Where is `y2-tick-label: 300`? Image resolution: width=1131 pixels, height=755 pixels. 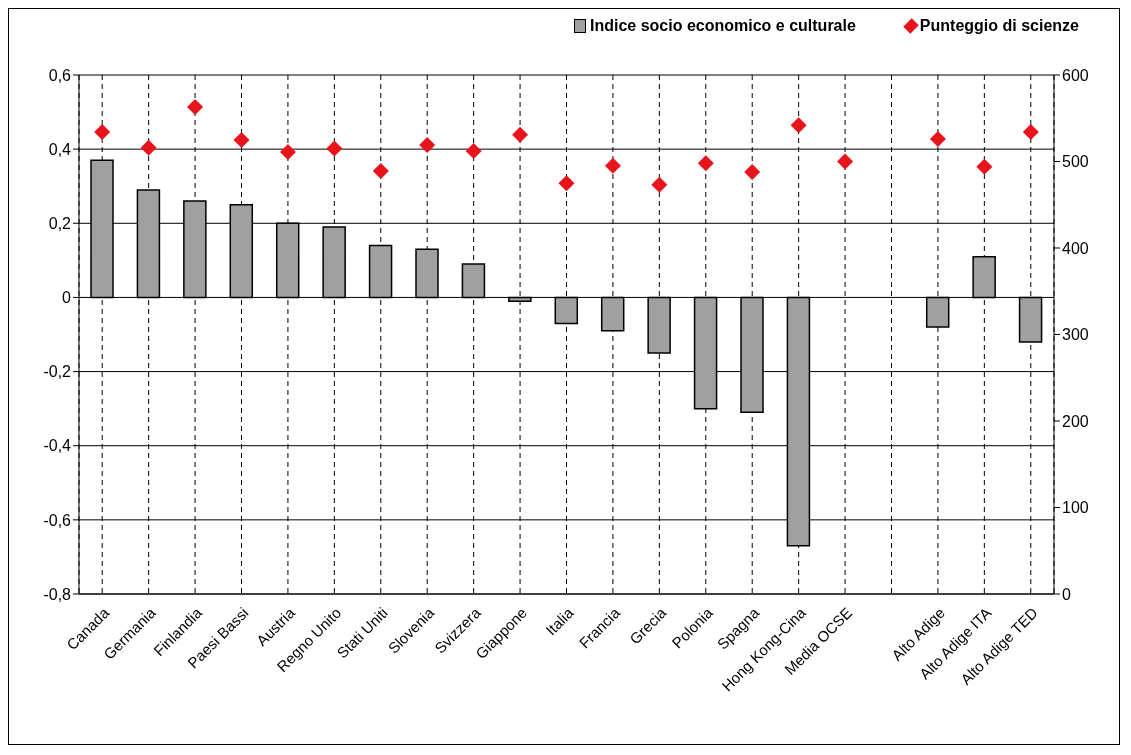
y2-tick-label: 300 is located at coordinates (1075, 335).